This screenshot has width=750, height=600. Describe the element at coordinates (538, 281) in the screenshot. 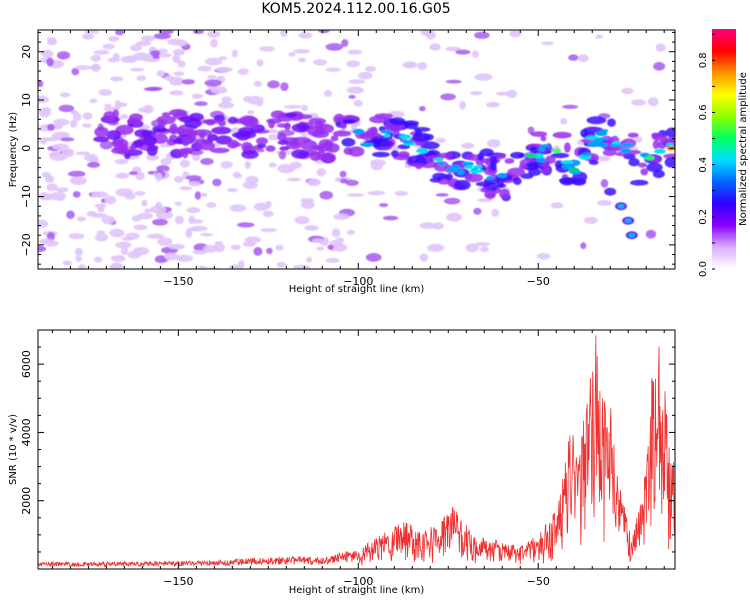

I see `x-tick-label: −50` at that location.